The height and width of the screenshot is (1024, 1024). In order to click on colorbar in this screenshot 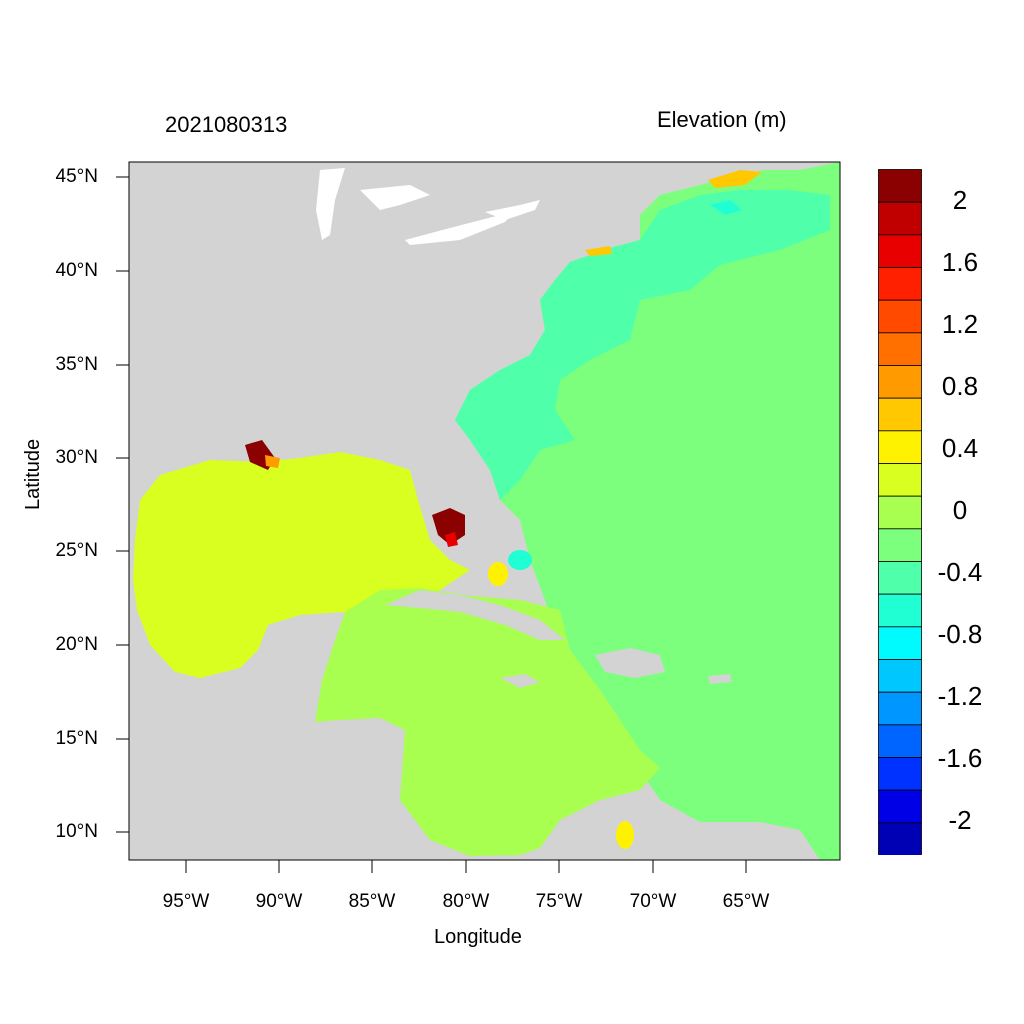, I will do `click(900, 512)`.